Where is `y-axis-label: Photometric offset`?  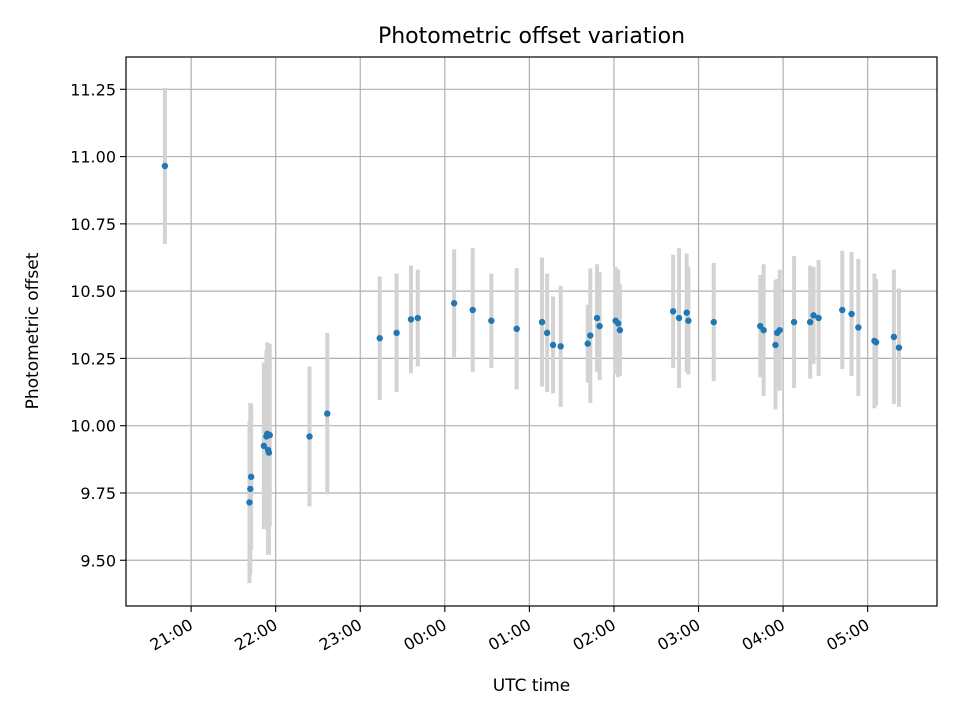 y-axis-label: Photometric offset is located at coordinates (33, 330).